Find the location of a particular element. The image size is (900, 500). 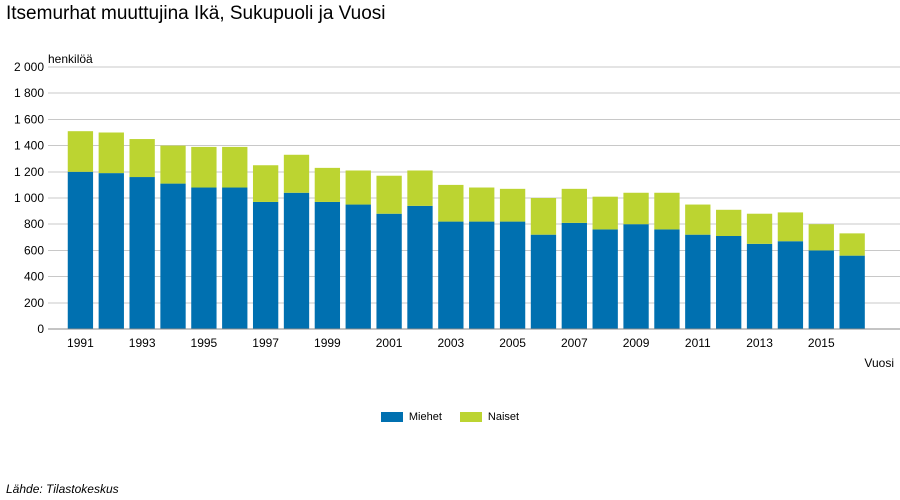

legend-swatch-naiset is located at coordinates (470, 417).